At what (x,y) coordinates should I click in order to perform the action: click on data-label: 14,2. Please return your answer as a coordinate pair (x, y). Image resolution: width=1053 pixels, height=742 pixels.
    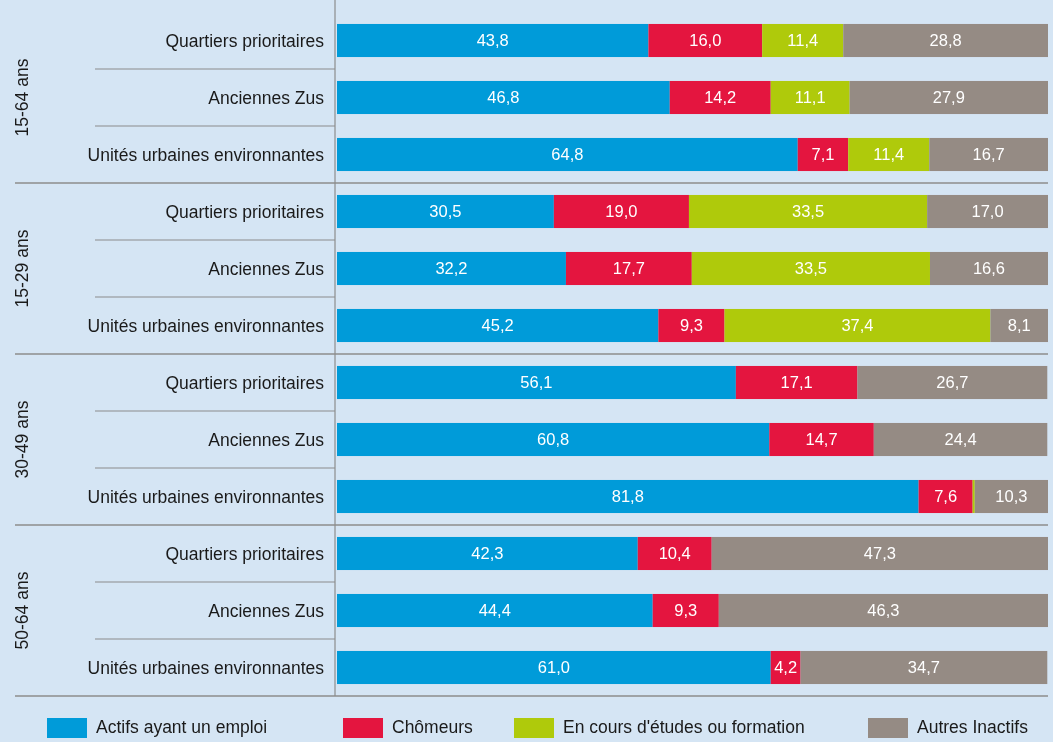
    Looking at the image, I should click on (720, 97).